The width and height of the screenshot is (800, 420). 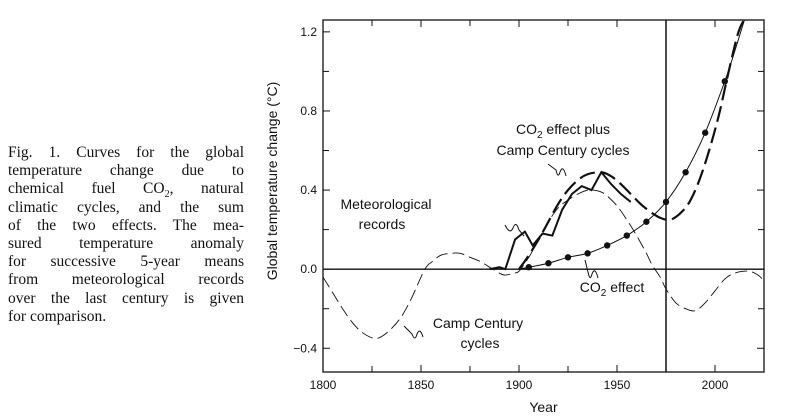 What do you see at coordinates (514, 230) in the screenshot?
I see `leader-met` at bounding box center [514, 230].